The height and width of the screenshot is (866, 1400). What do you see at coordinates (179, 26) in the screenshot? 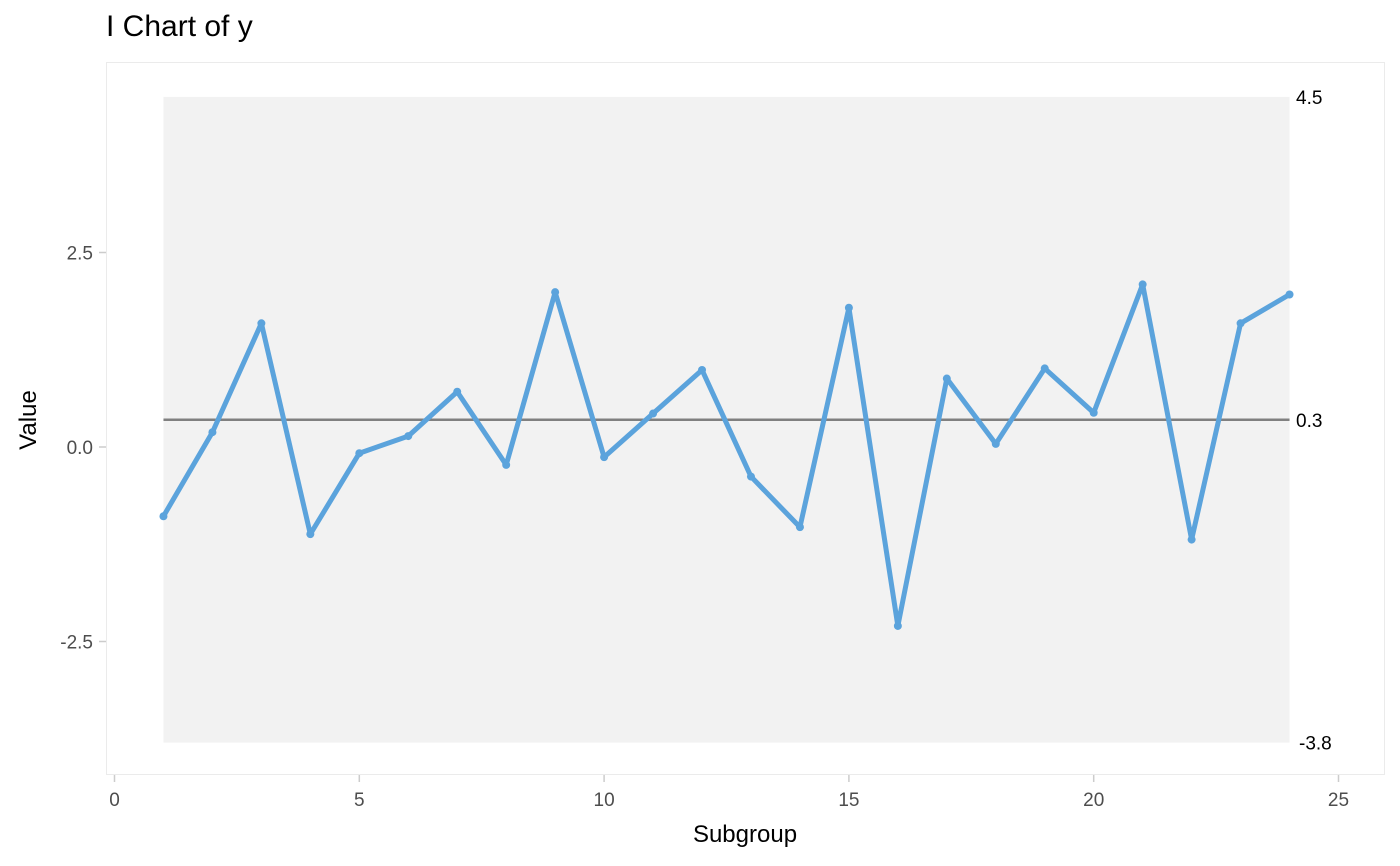
I see `chart-title: I Chart of y` at bounding box center [179, 26].